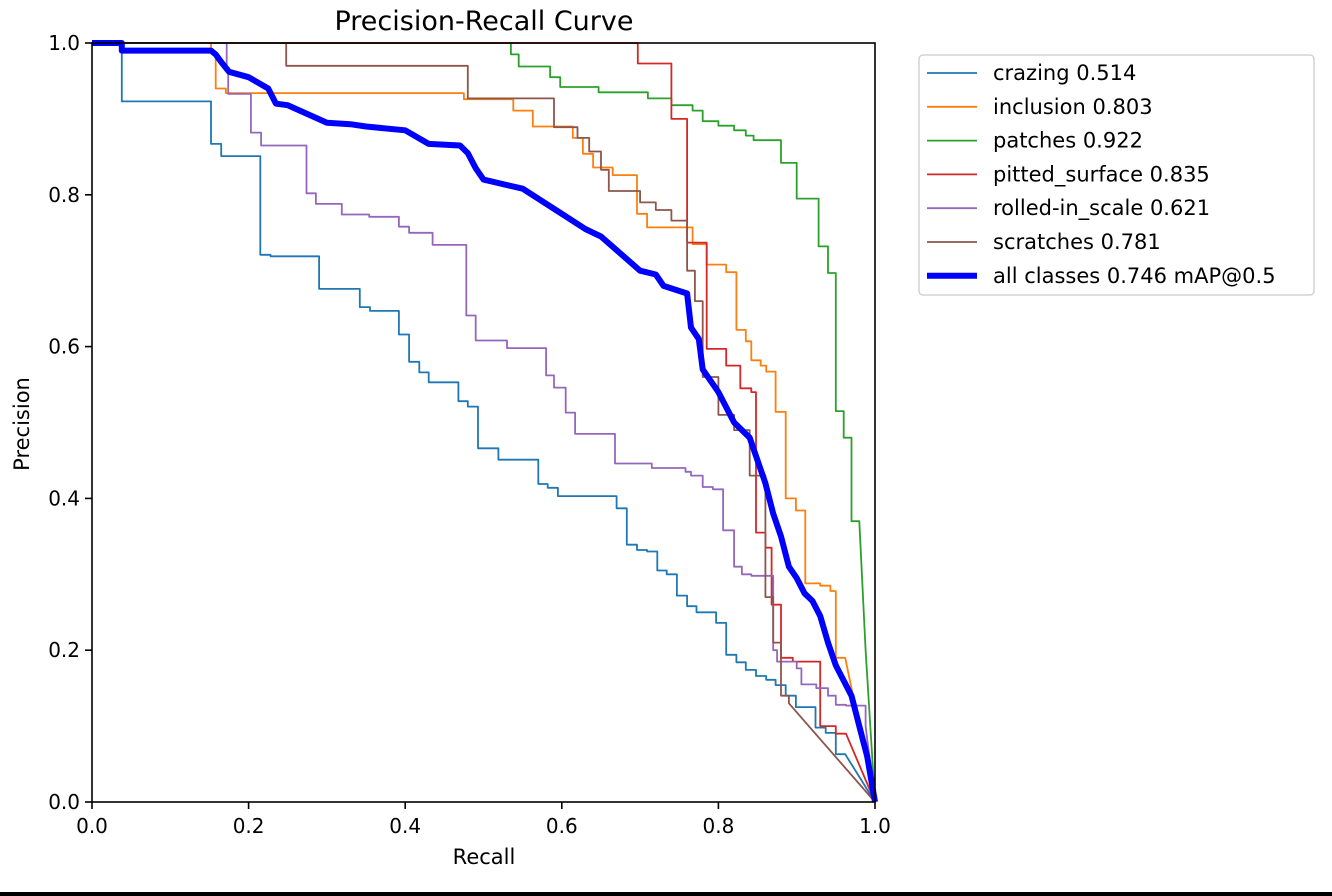  What do you see at coordinates (1101, 208) in the screenshot?
I see `legend-label-4: rolled-in_scale 0.621` at bounding box center [1101, 208].